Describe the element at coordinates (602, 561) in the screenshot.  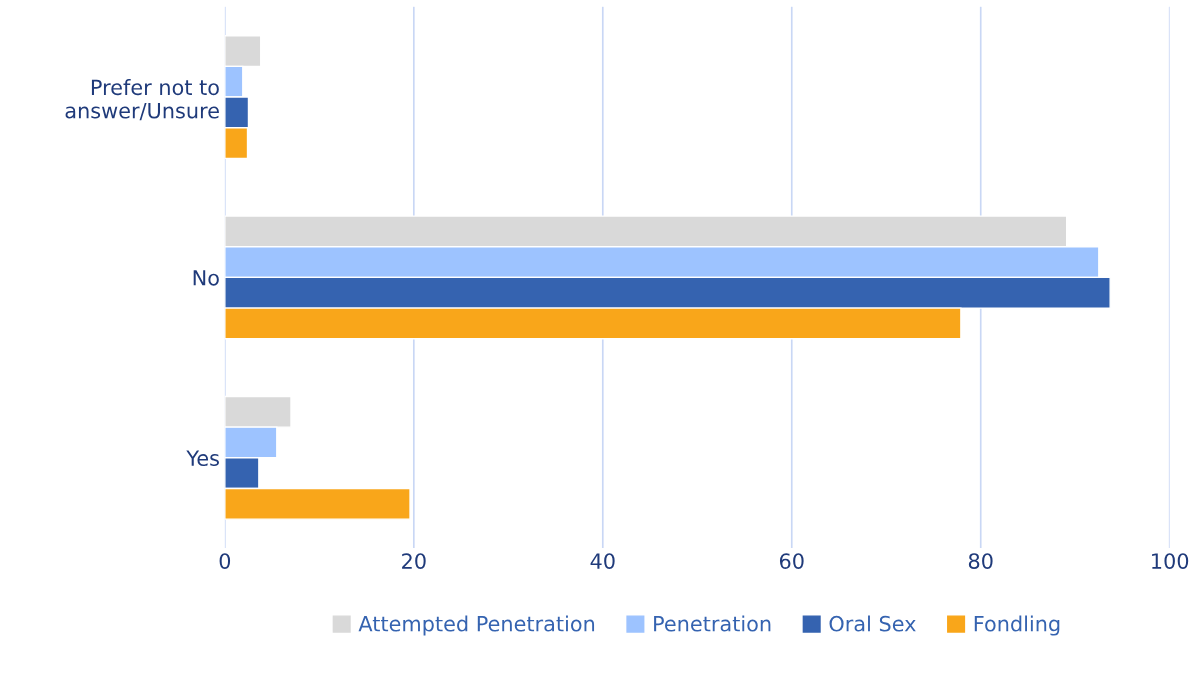
I see `x-tick-label: 40` at that location.